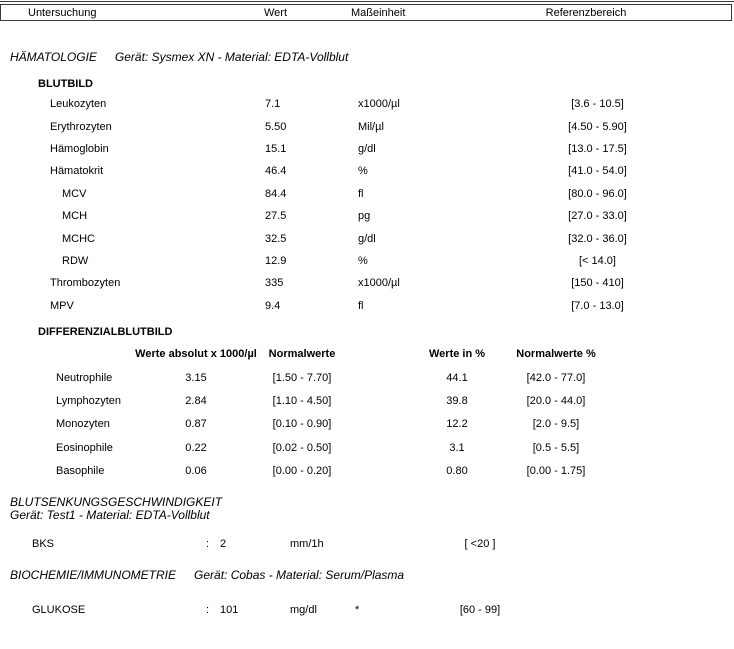  I want to click on analyte-name: Hämatokrit, so click(77, 171).